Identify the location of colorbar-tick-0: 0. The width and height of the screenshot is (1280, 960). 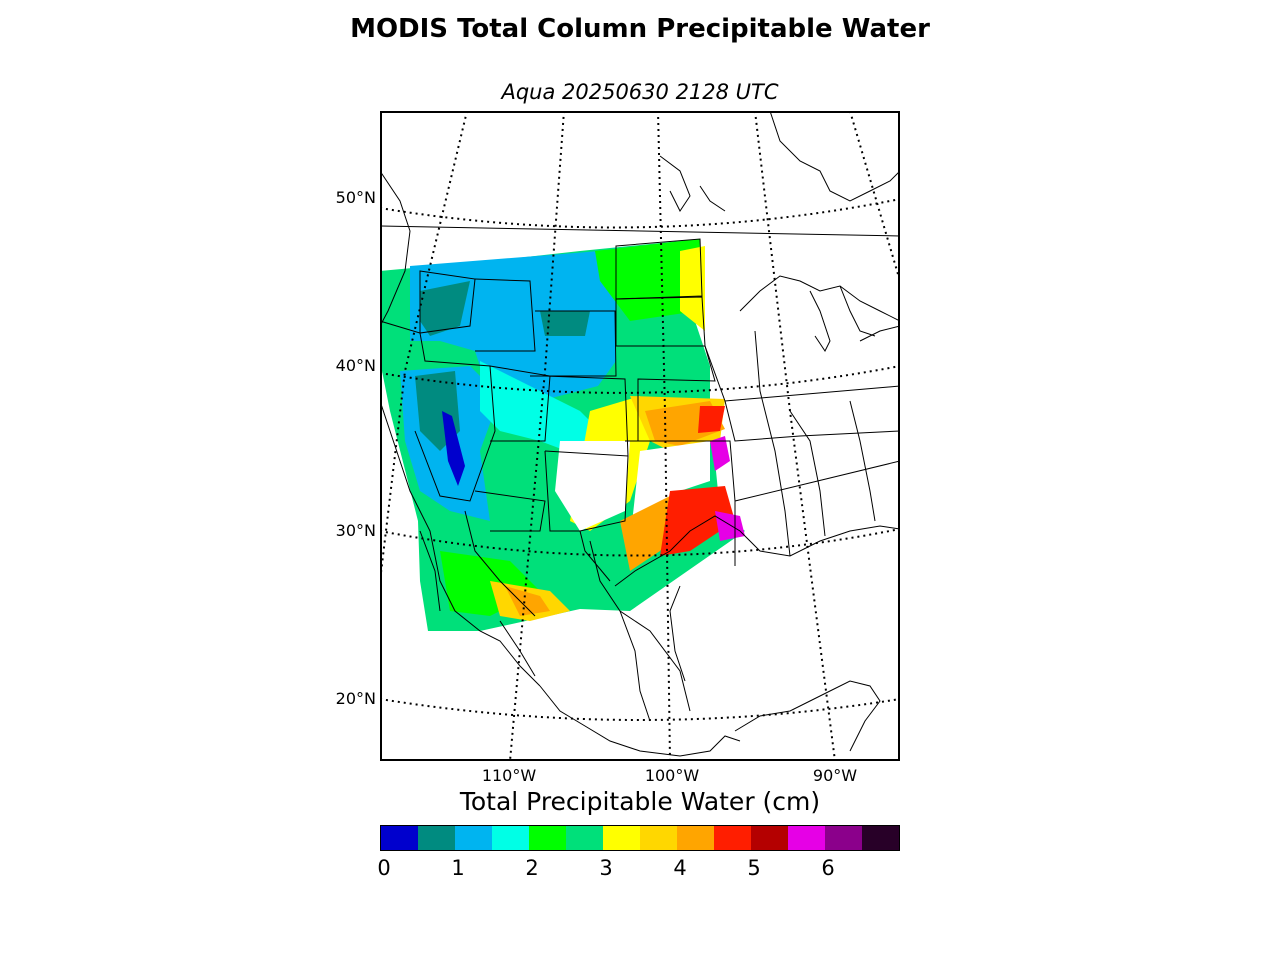
(384, 868).